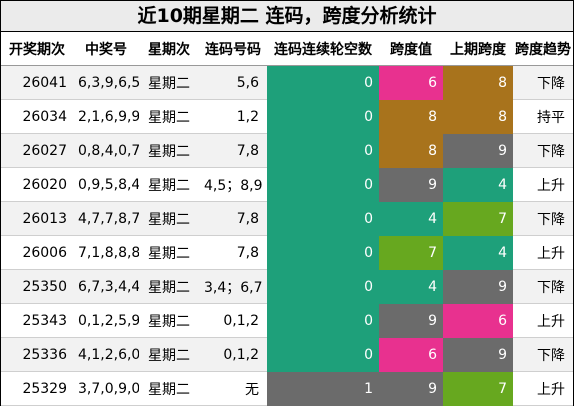 Image resolution: width=574 pixels, height=406 pixels. I want to click on issue-cell: 26041, so click(37, 82).